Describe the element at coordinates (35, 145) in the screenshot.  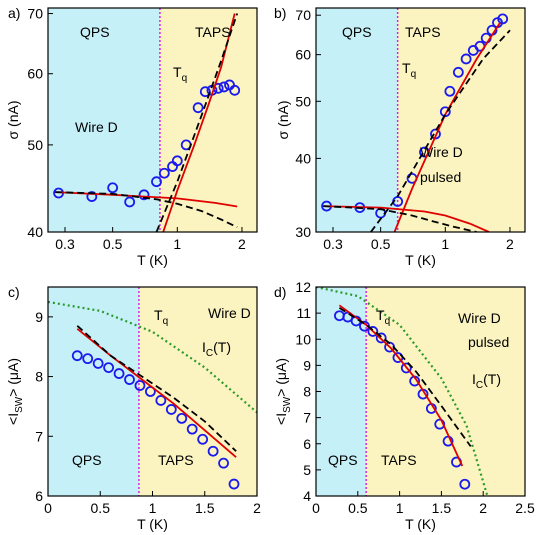
I see `y-tick-label: 50` at that location.